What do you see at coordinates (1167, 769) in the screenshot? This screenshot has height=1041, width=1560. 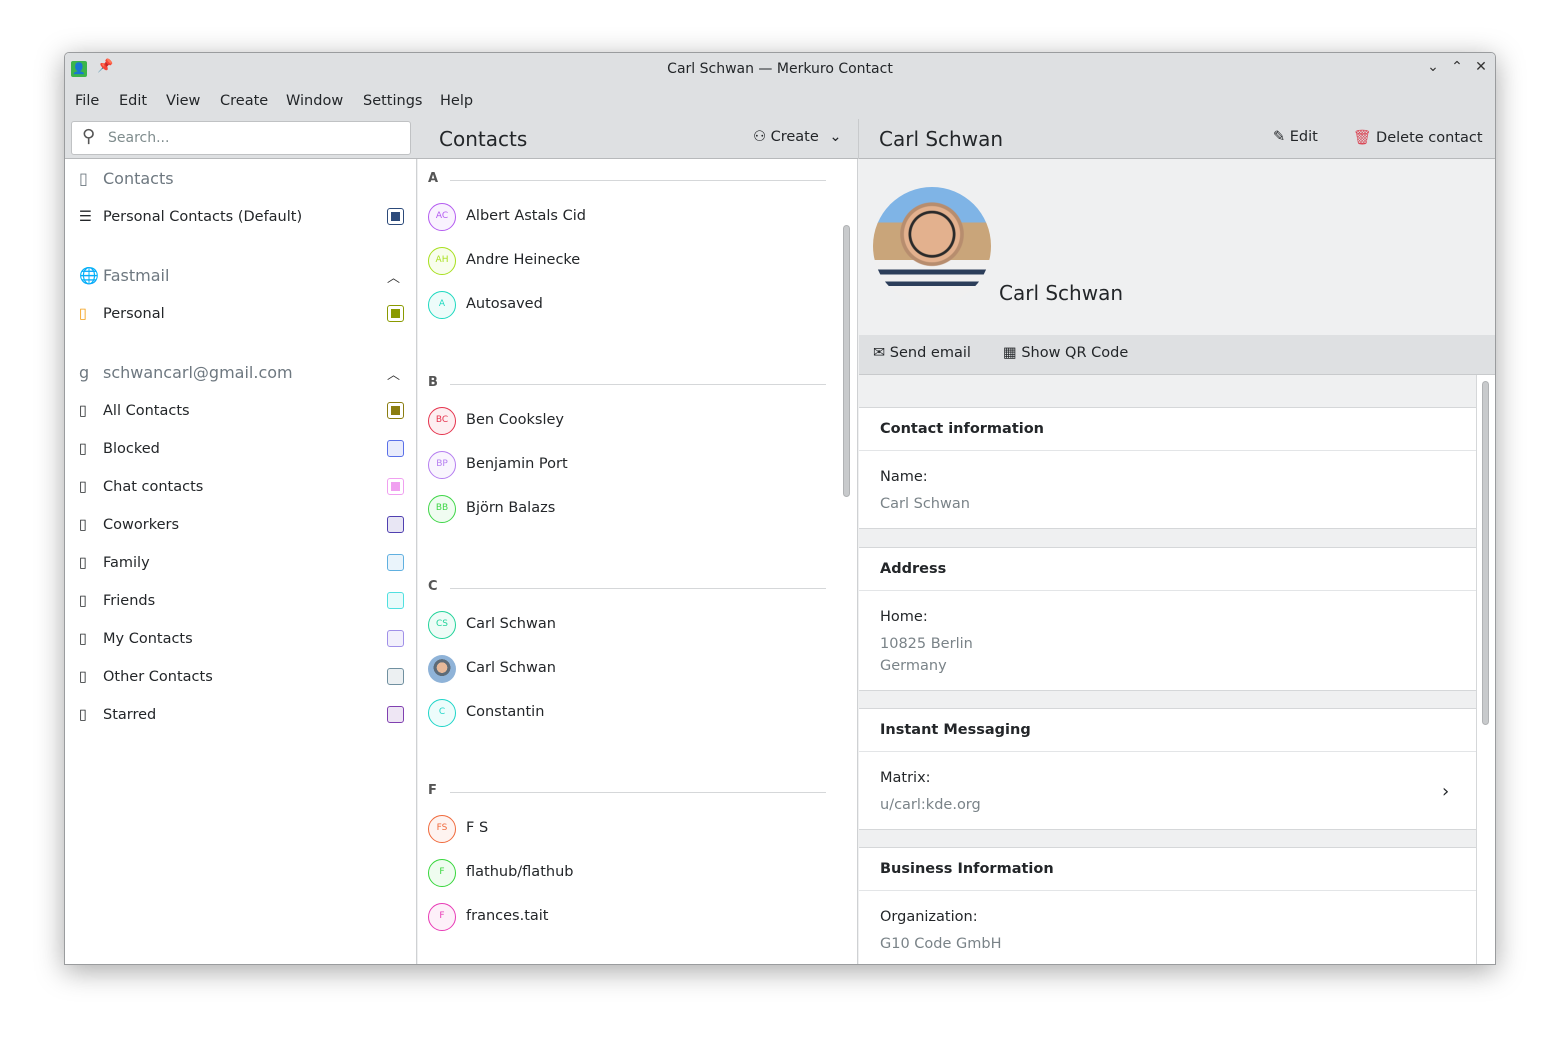 I see `card-instant-messaging: Instant Messaging Matrix: u/carl:kde.org ›` at bounding box center [1167, 769].